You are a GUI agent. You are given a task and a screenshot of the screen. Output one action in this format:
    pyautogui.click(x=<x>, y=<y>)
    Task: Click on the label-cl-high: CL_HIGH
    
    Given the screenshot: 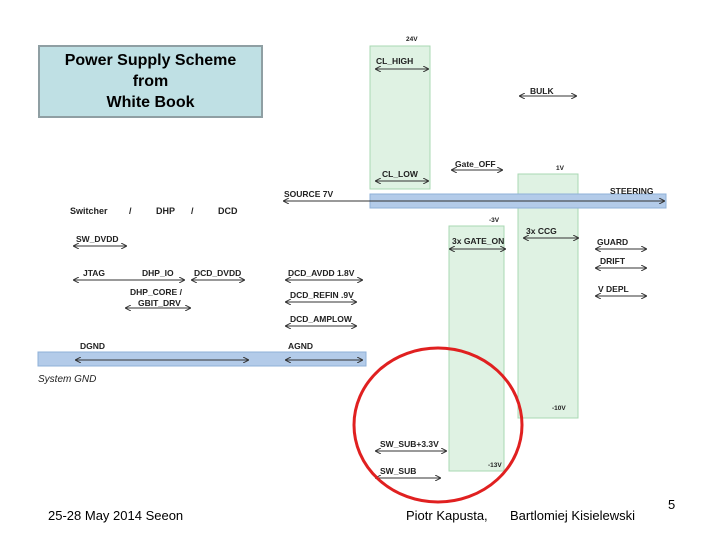 What is the action you would take?
    pyautogui.click(x=395, y=61)
    